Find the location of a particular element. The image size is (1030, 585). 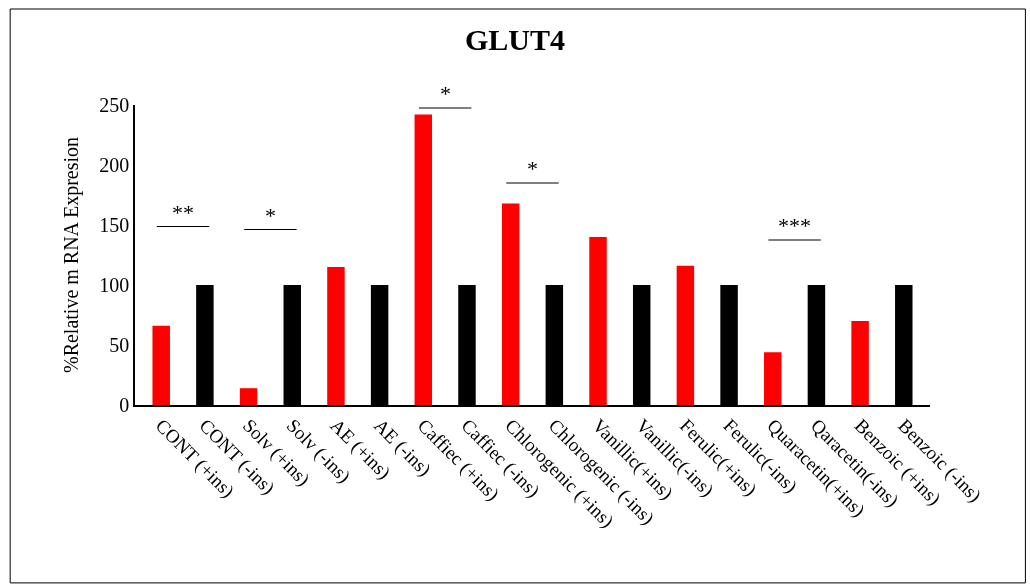

y-tick-label: 0 is located at coordinates (124, 405).